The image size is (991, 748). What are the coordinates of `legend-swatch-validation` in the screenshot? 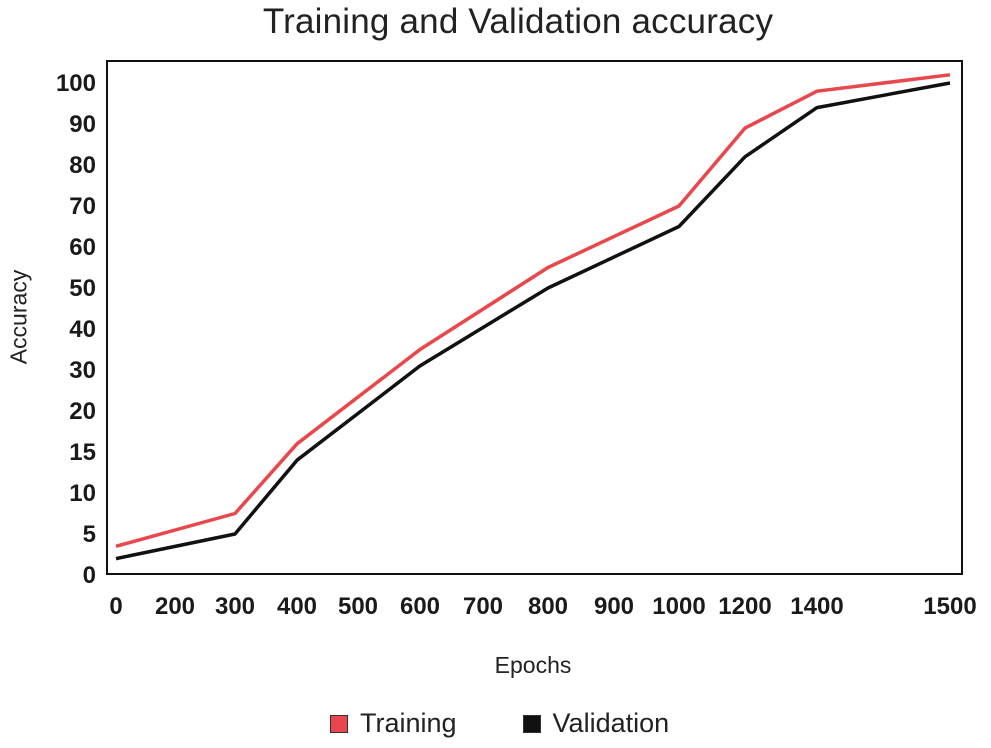 It's located at (531, 723).